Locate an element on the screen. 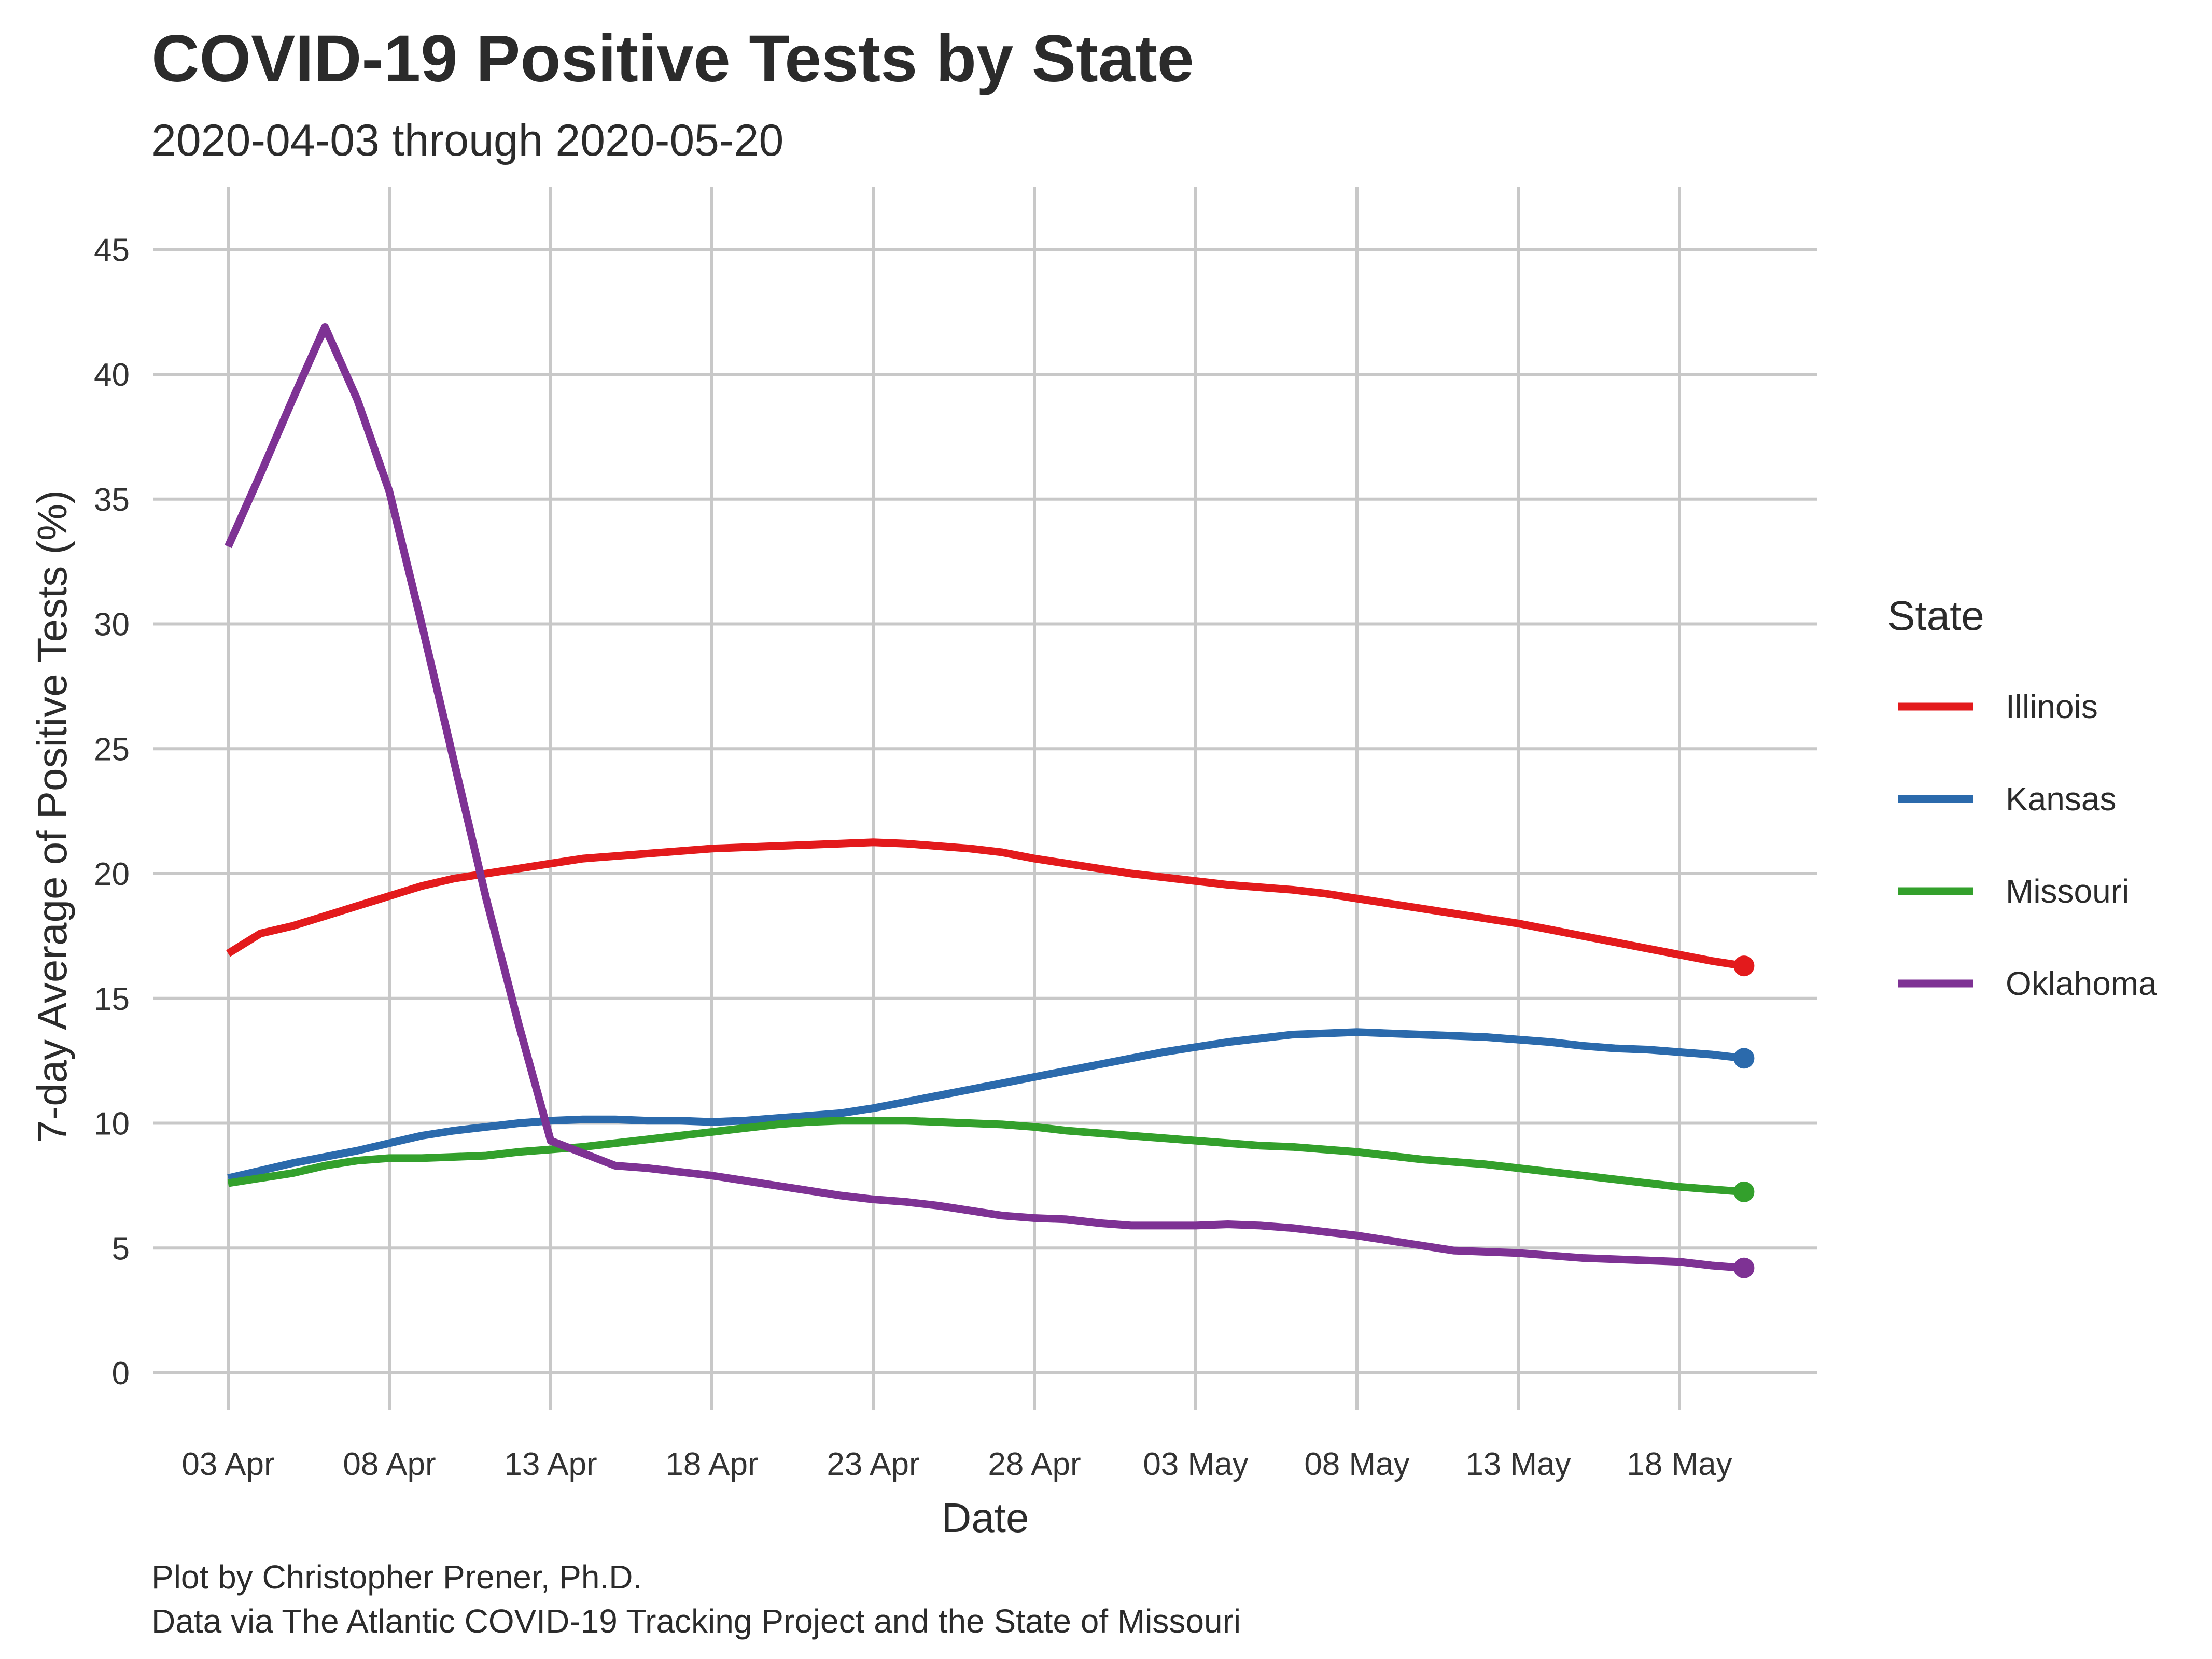 The width and height of the screenshot is (2212, 1659). y-tick-label: 0 is located at coordinates (121, 1373).